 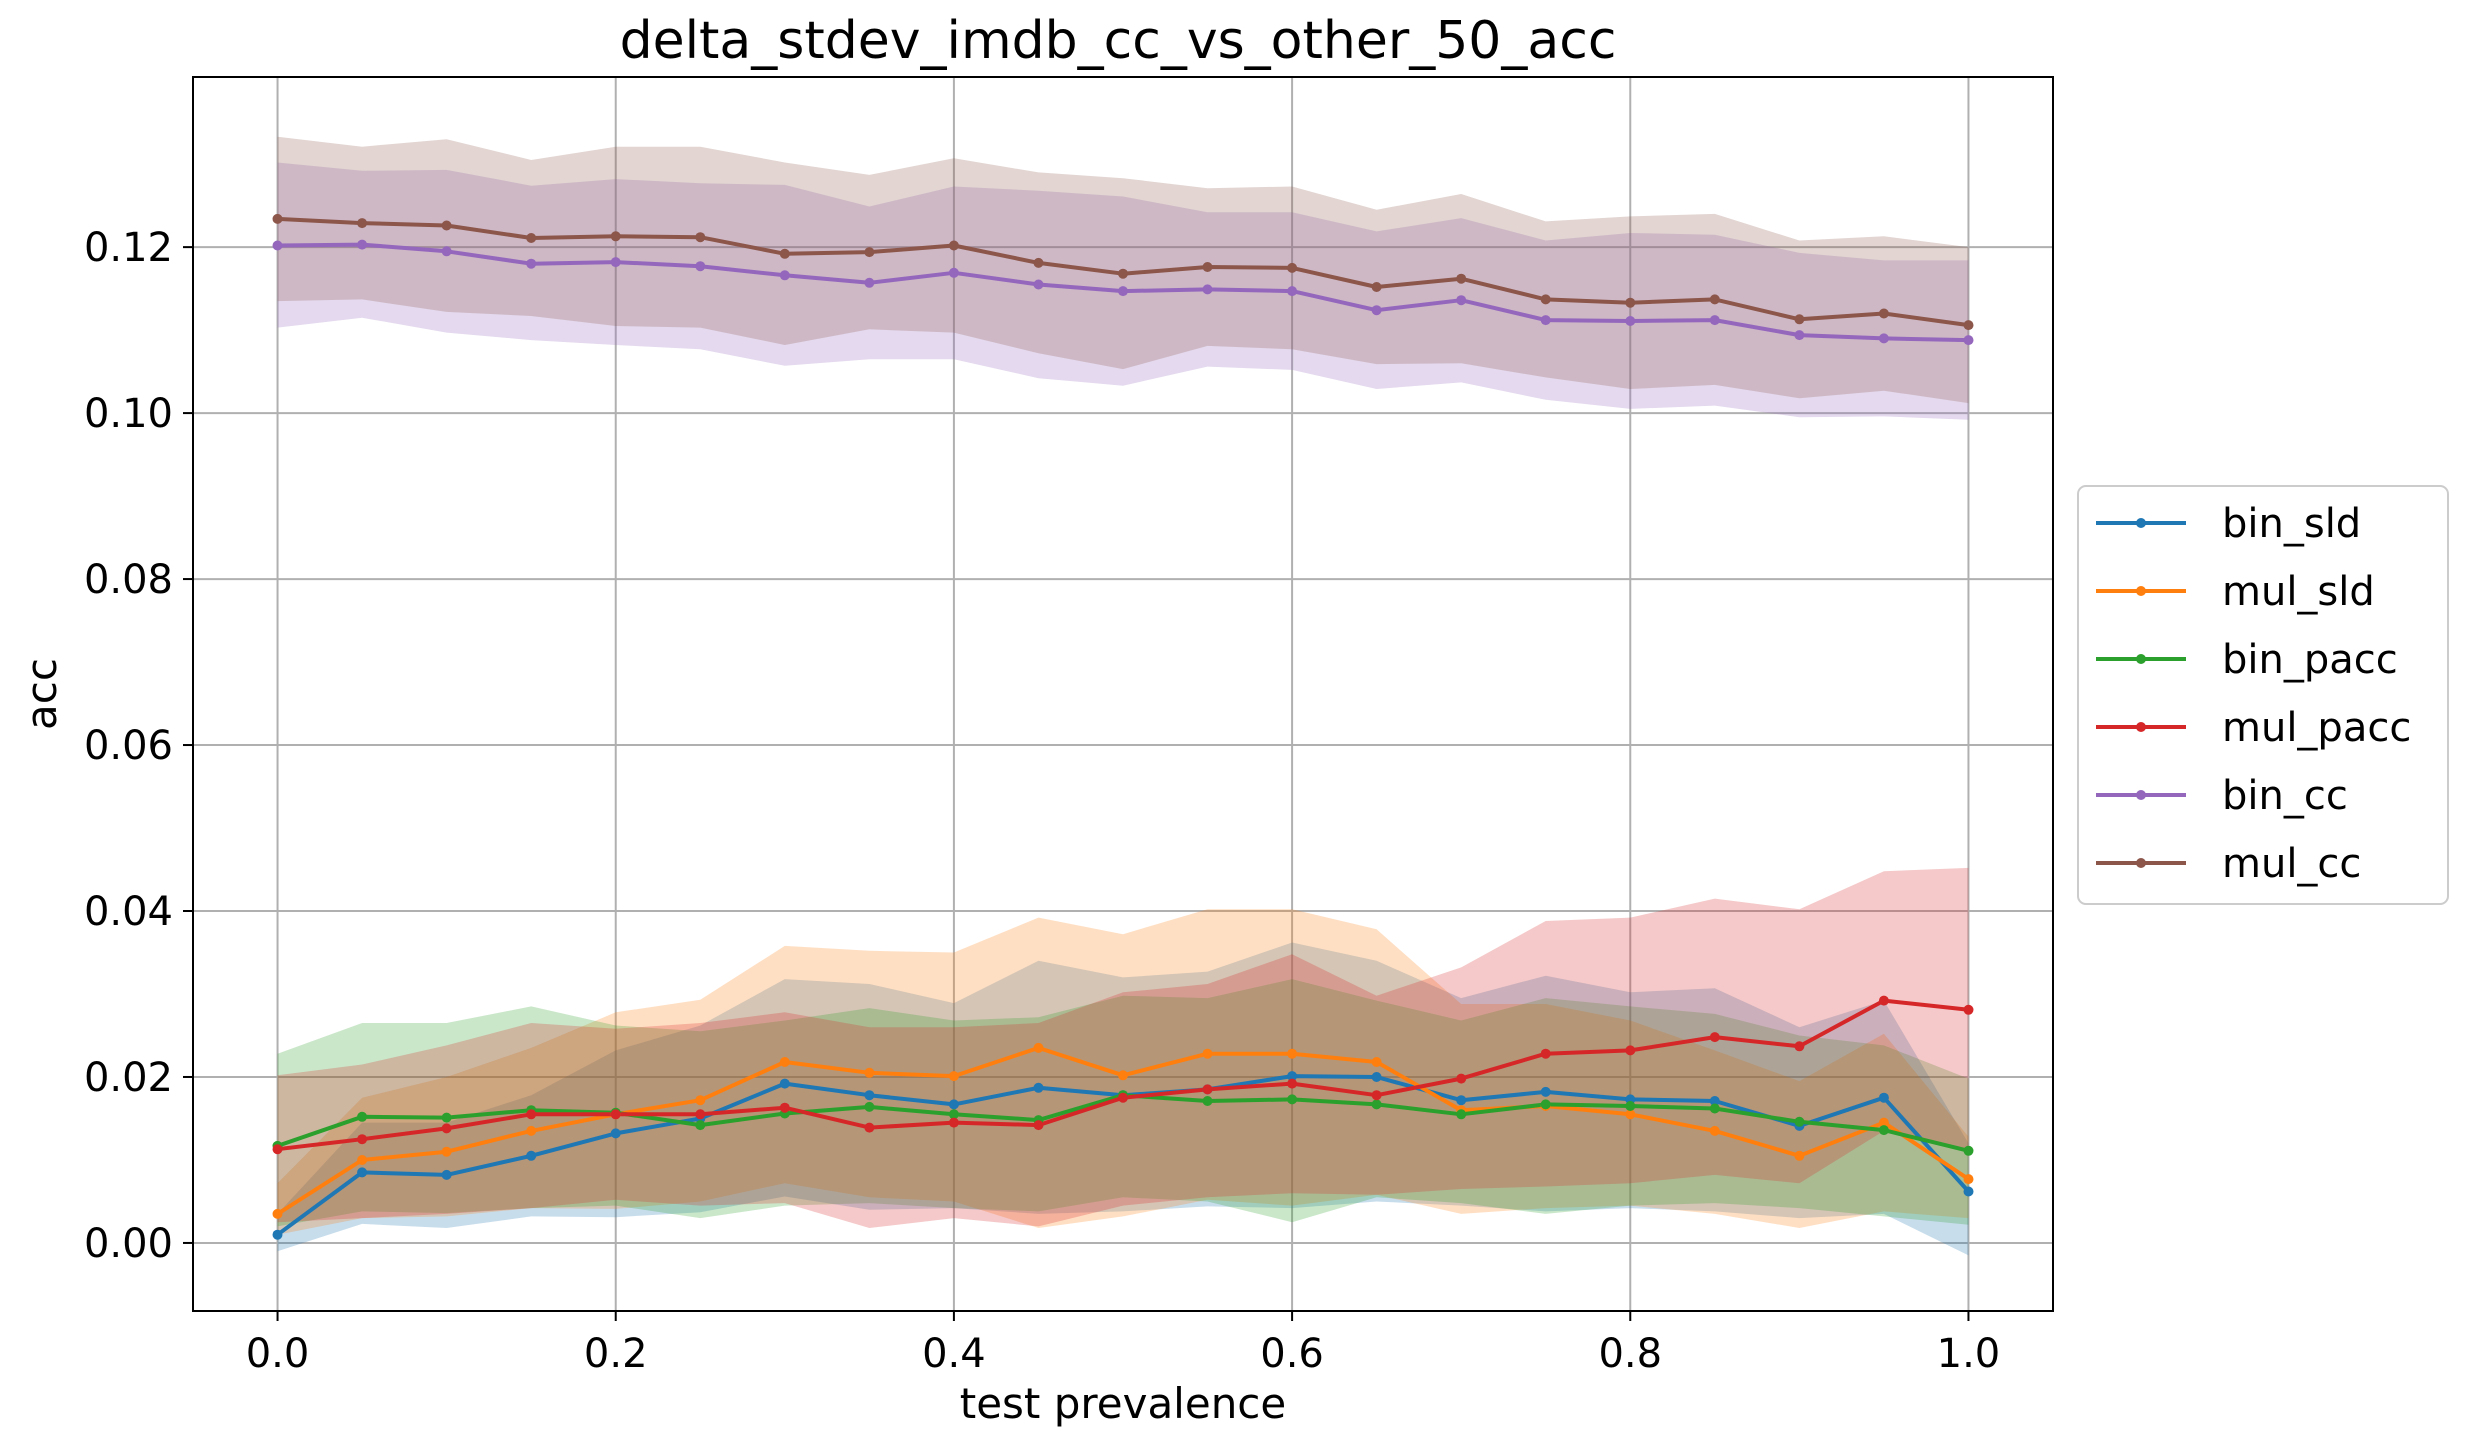 What do you see at coordinates (2141, 591) in the screenshot?
I see `legend-marker-mul_sld` at bounding box center [2141, 591].